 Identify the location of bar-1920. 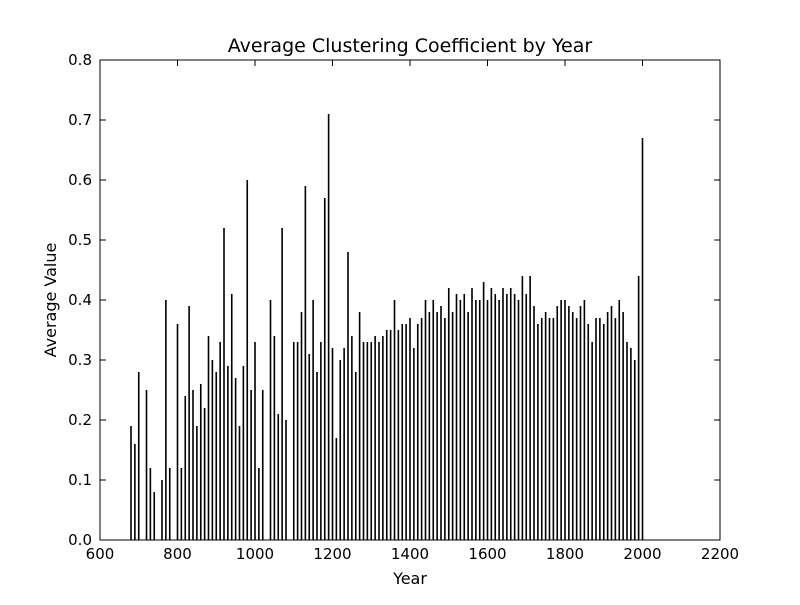
(611, 423).